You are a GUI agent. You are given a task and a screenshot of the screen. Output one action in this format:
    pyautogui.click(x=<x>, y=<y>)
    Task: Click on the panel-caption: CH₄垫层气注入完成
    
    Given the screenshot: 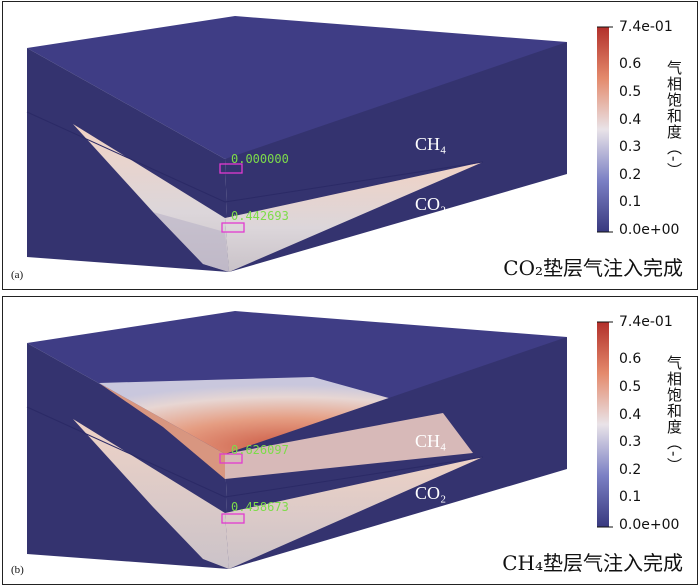 What is the action you would take?
    pyautogui.click(x=592, y=563)
    